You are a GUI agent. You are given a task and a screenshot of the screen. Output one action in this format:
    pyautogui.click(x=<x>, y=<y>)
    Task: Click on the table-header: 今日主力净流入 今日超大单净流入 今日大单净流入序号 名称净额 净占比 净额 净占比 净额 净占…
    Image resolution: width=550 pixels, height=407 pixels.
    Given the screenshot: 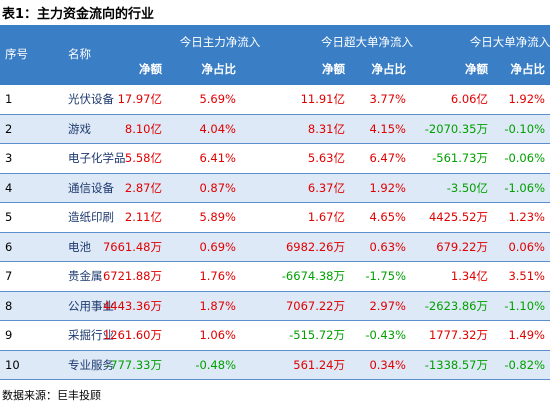 What is the action you would take?
    pyautogui.click(x=275, y=55)
    